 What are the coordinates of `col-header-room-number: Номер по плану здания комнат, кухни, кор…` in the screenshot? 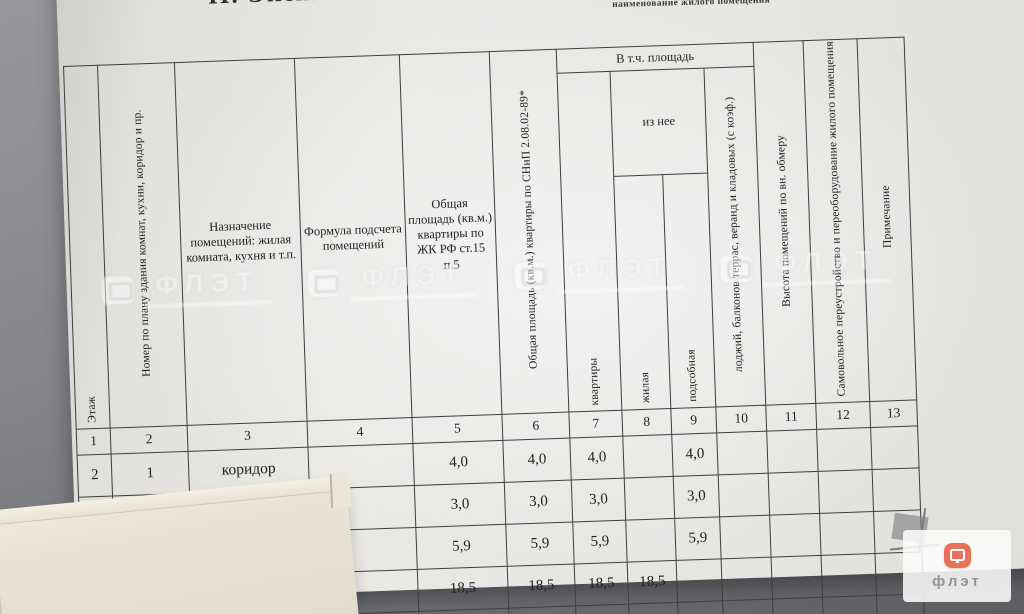 It's located at (142, 245).